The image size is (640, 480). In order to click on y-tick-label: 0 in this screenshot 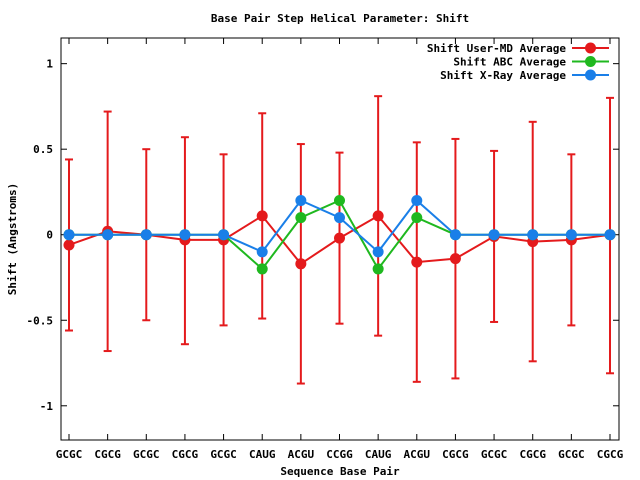, I will do `click(49, 235)`.